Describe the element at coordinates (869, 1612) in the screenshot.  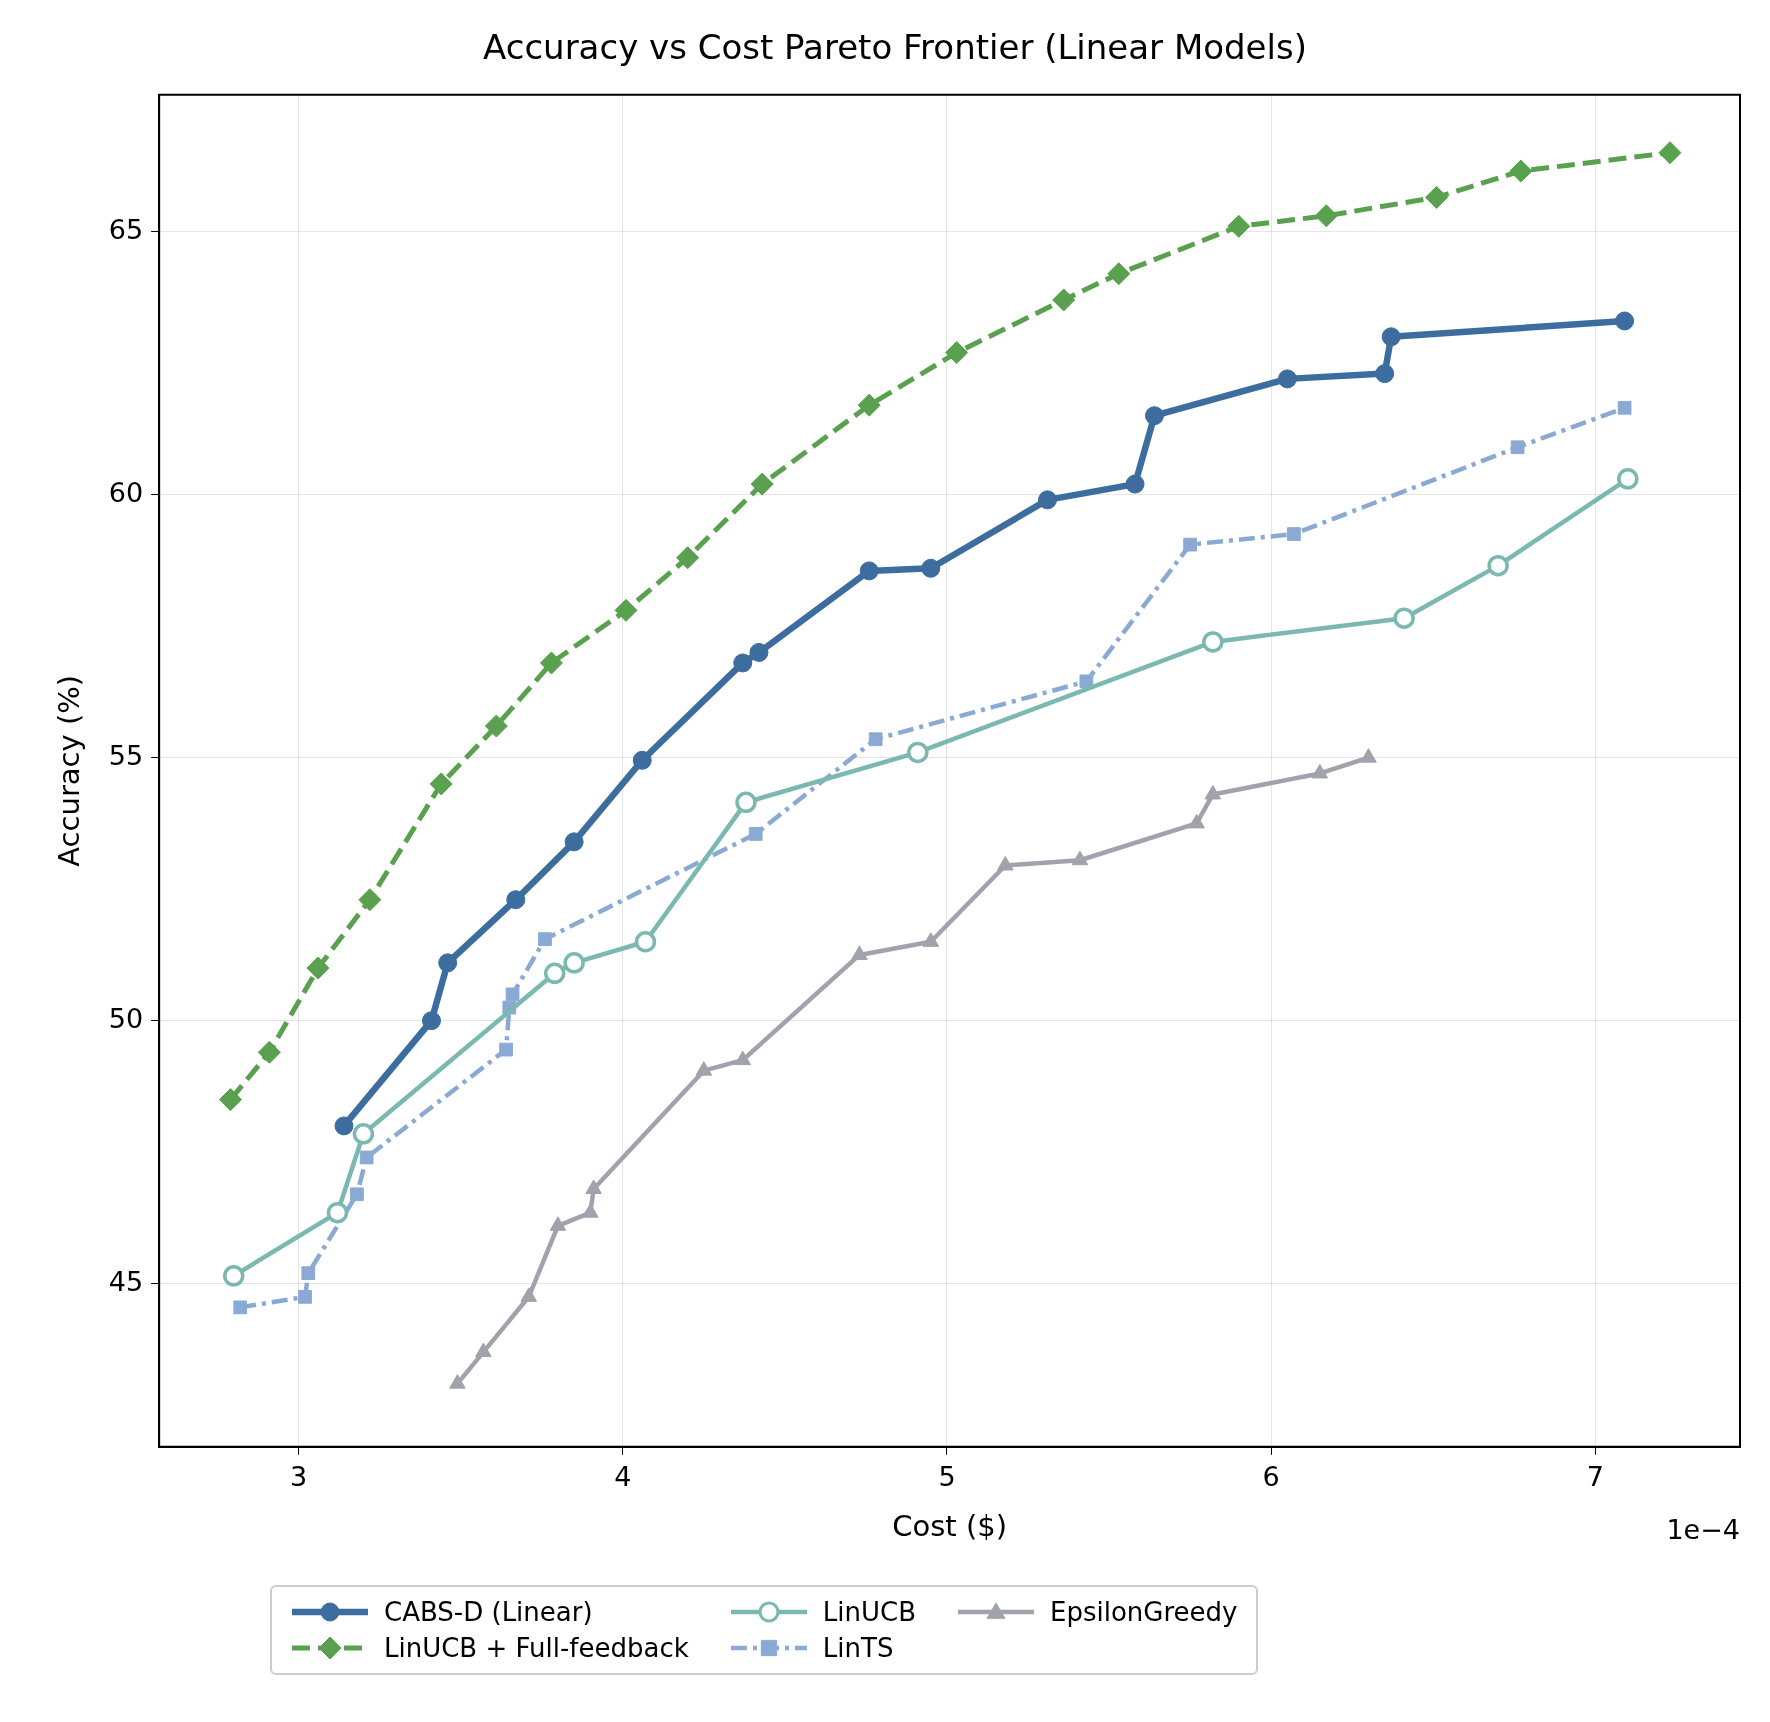
I see `legend-label: LinUCB` at that location.